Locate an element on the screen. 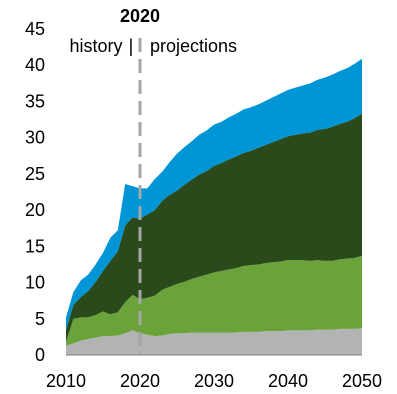  x-tick-label: 2040 is located at coordinates (288, 381).